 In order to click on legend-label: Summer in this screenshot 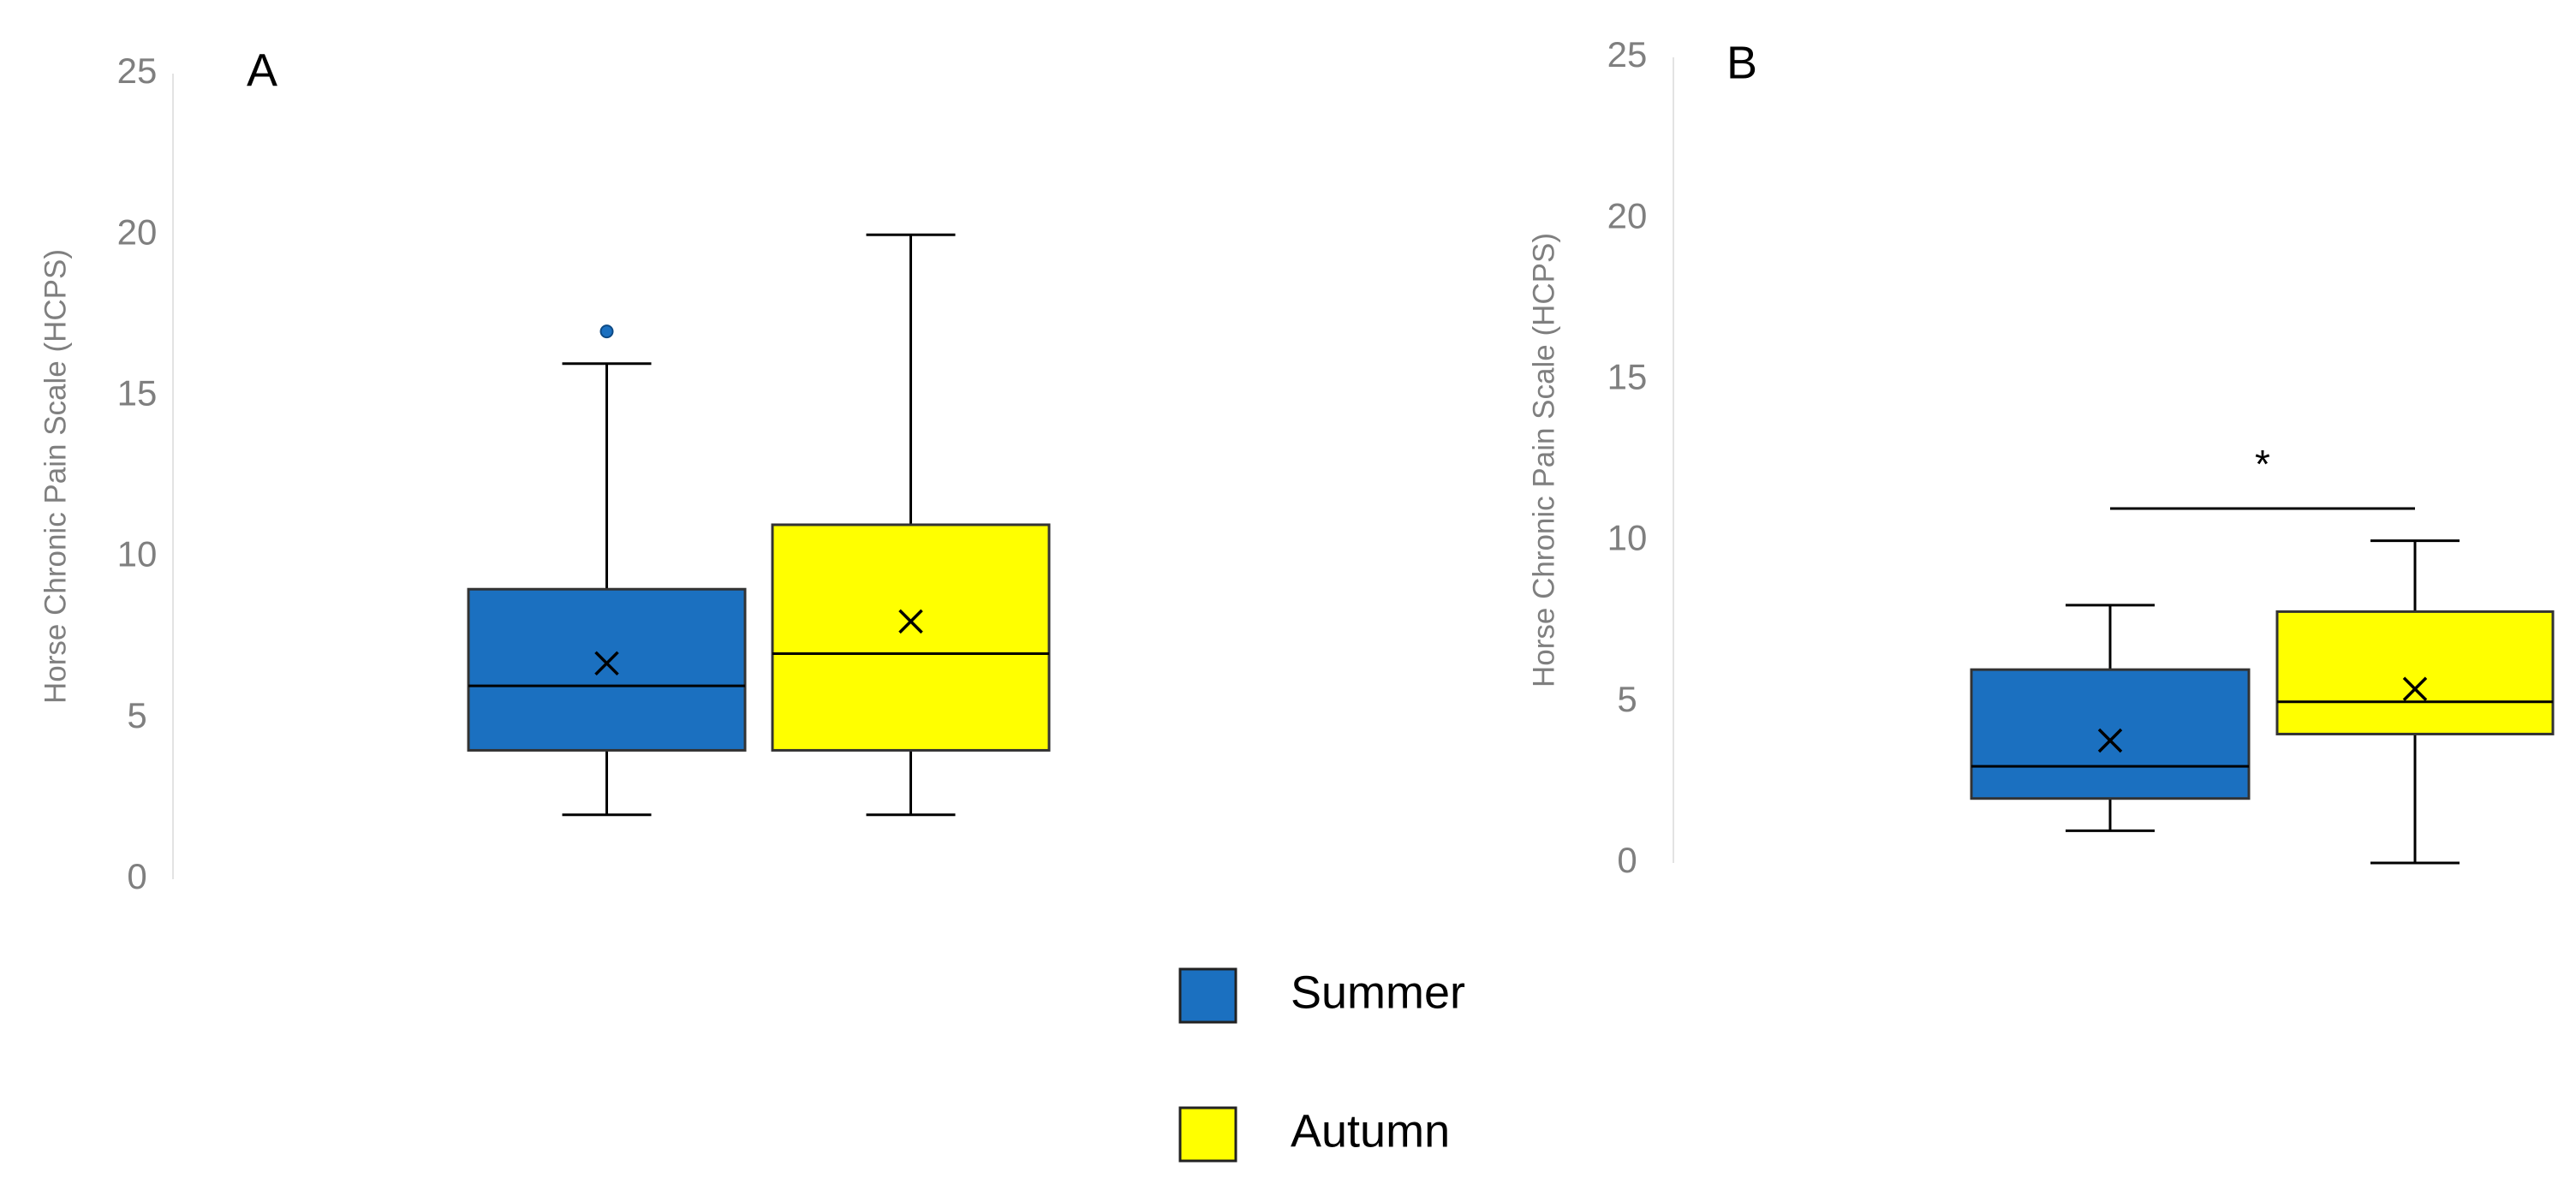, I will do `click(1378, 992)`.